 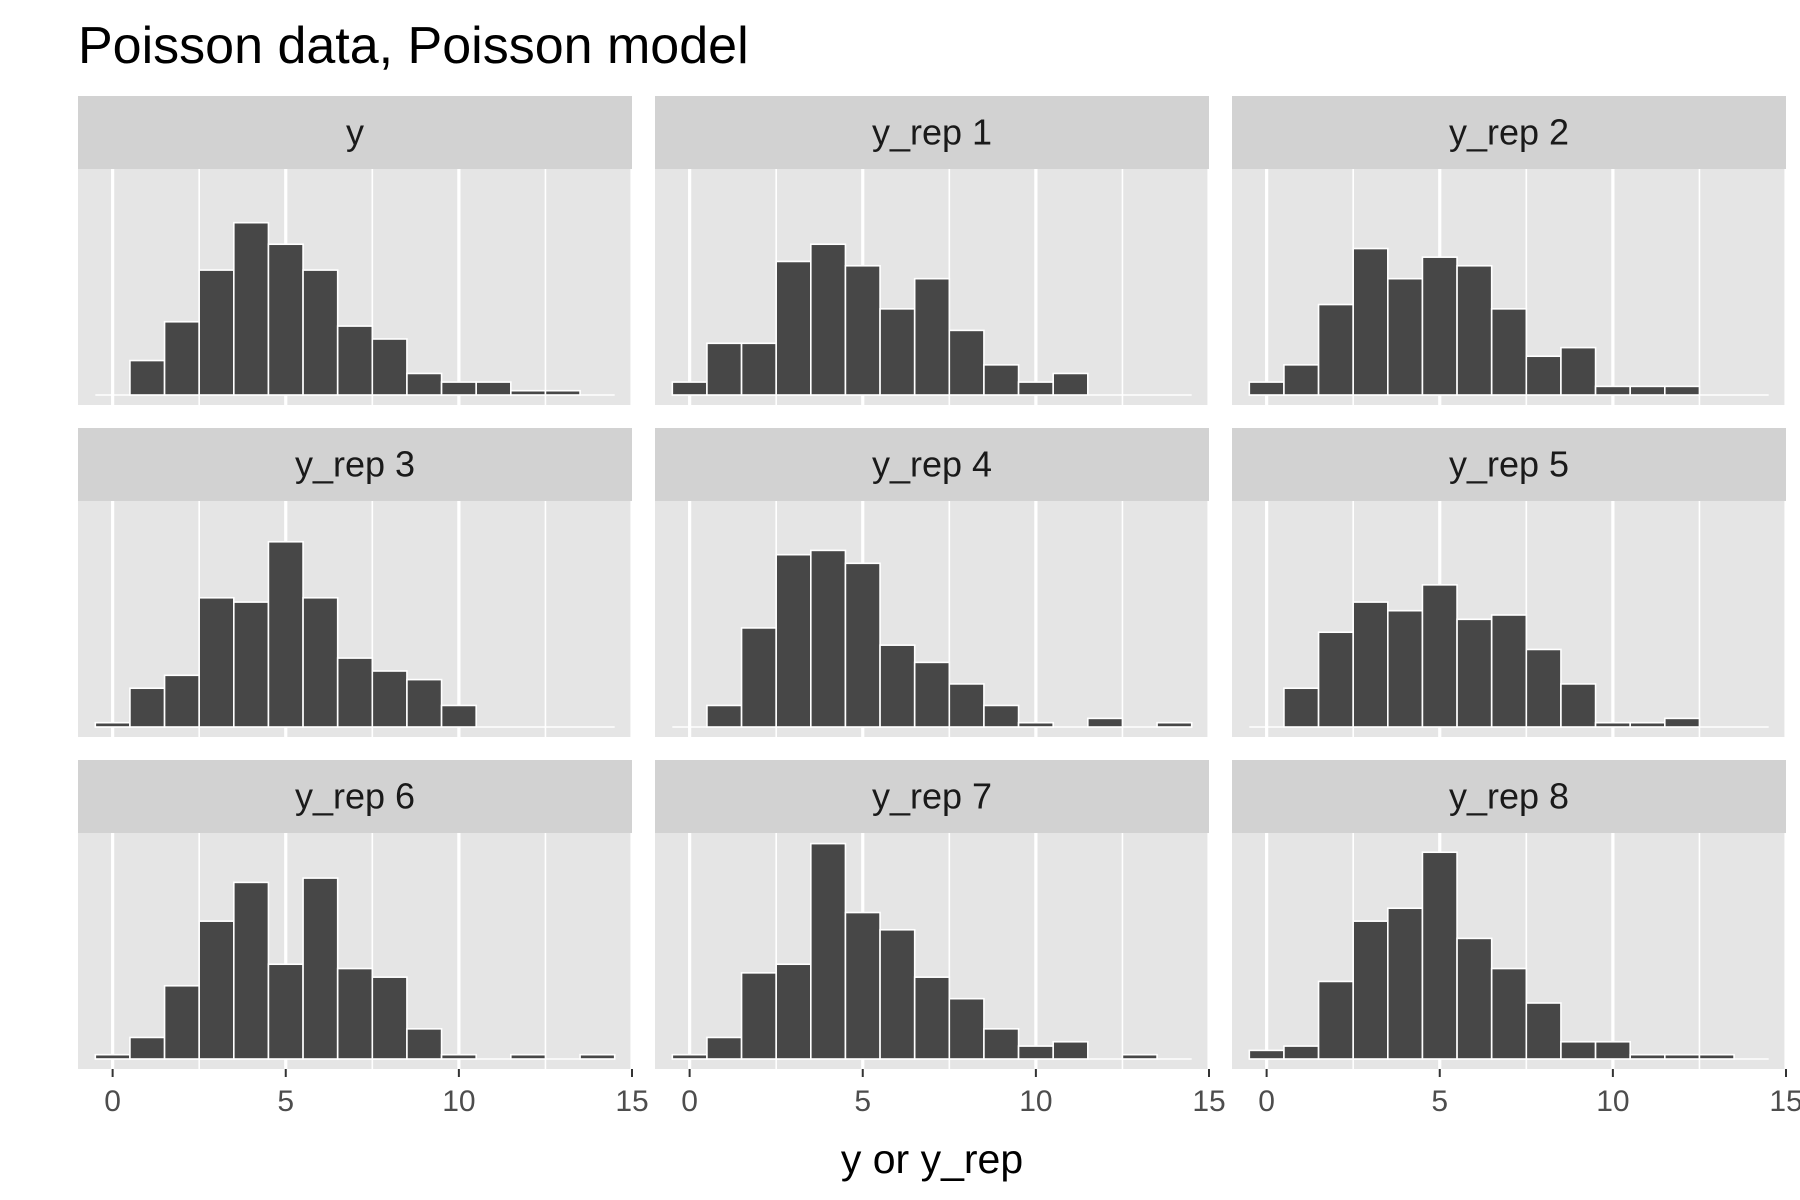 I want to click on facet-strip-label: y, so click(x=355, y=132).